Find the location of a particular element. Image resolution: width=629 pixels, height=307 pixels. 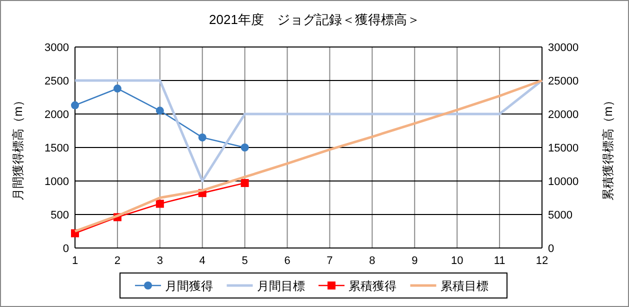

x-tick-label: 12 is located at coordinates (542, 261).